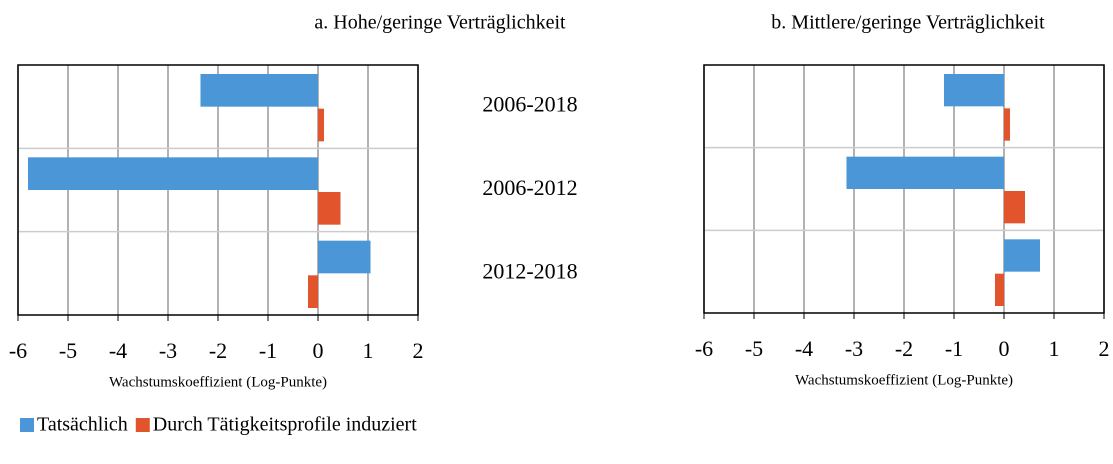 This screenshot has height=464, width=1113. I want to click on chart-title: b. Mittlere/geringe Verträglichkeit, so click(908, 23).